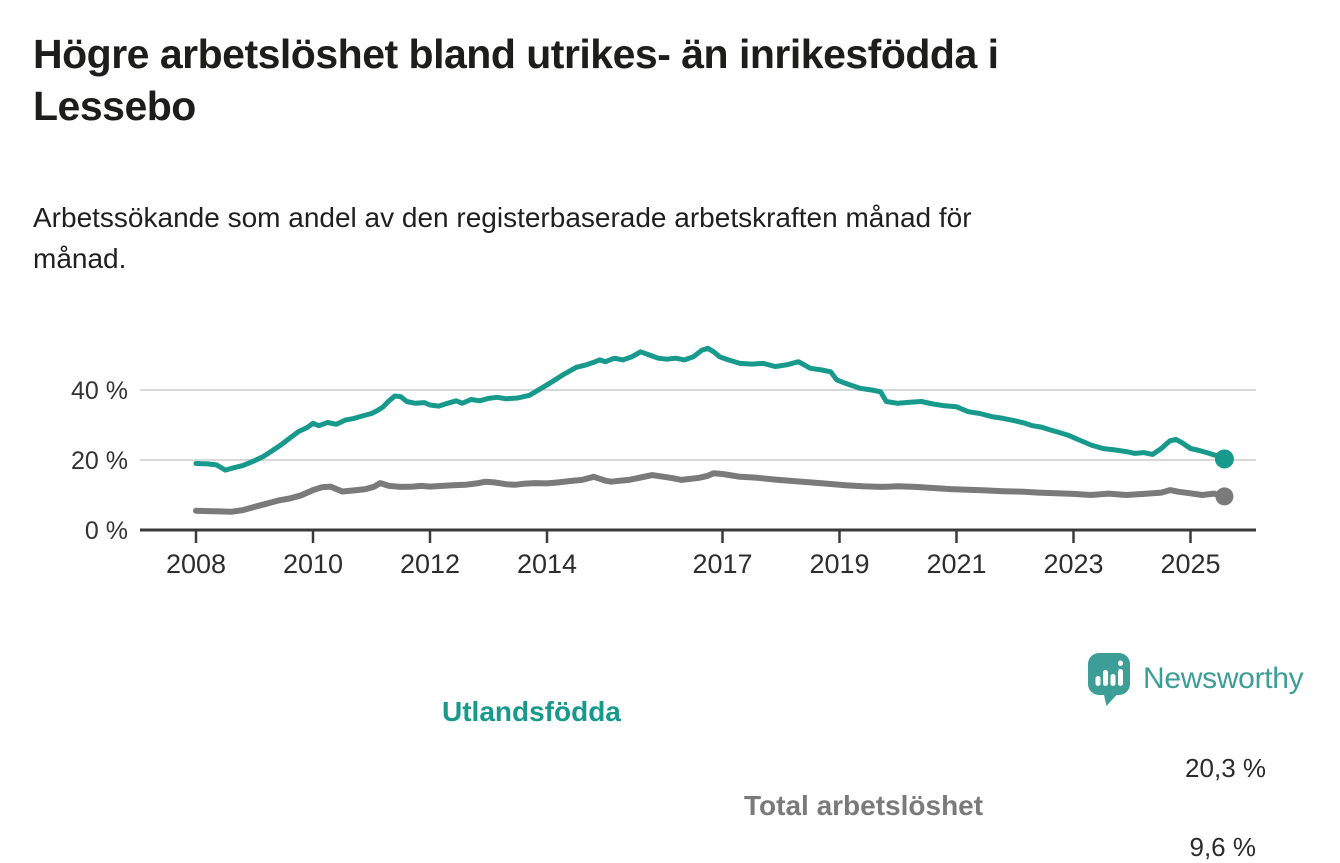 Image resolution: width=1340 pixels, height=863 pixels. Describe the element at coordinates (1190, 564) in the screenshot. I see `x-axis-label-2025: 2025` at that location.